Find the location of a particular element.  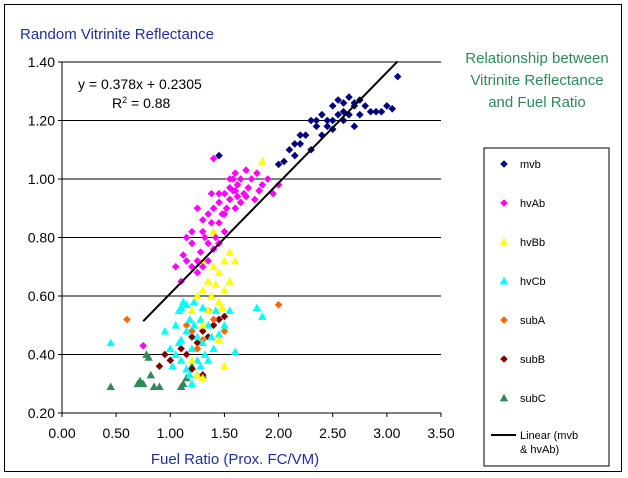

r-squared-superscript: 2 is located at coordinates (124, 100).